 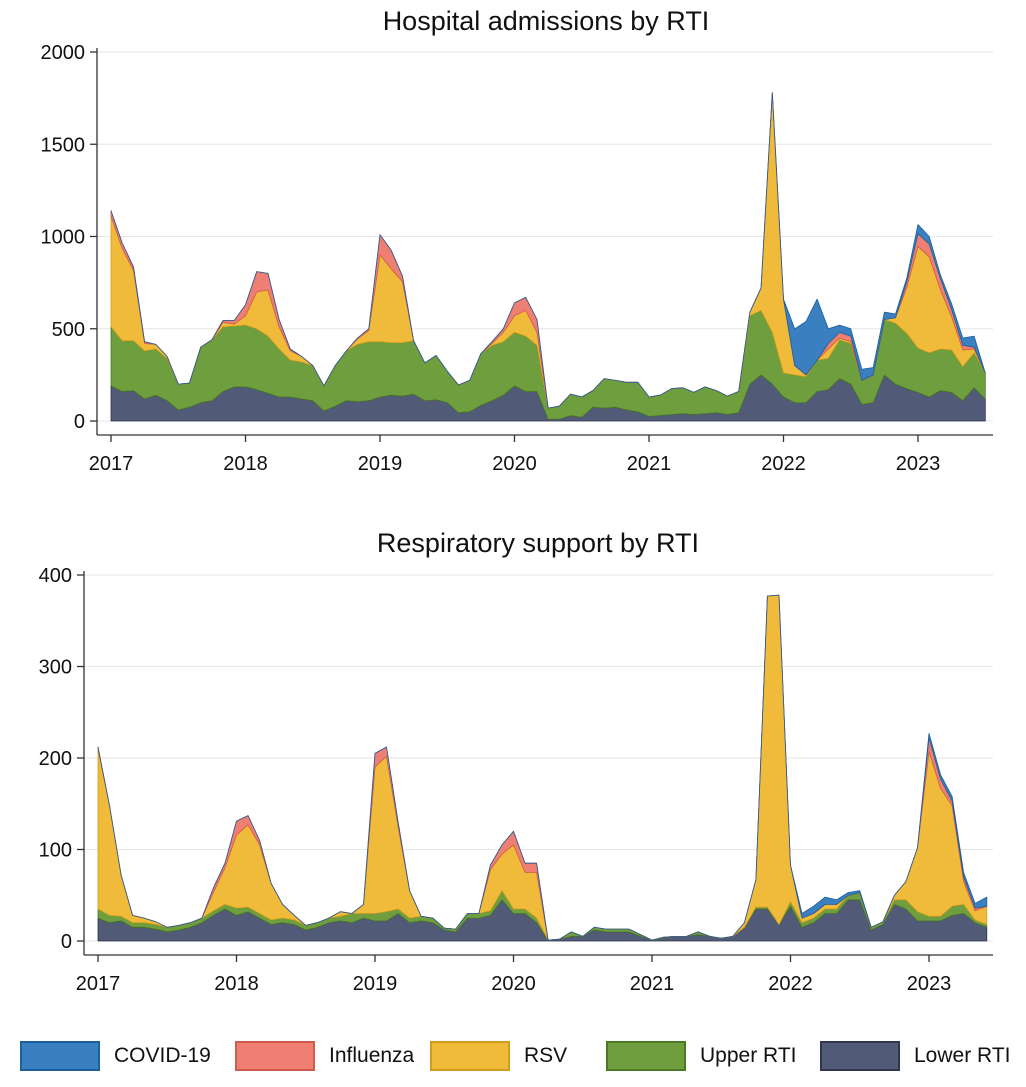 What do you see at coordinates (63, 238) in the screenshot?
I see `y-tick-label: 1000` at bounding box center [63, 238].